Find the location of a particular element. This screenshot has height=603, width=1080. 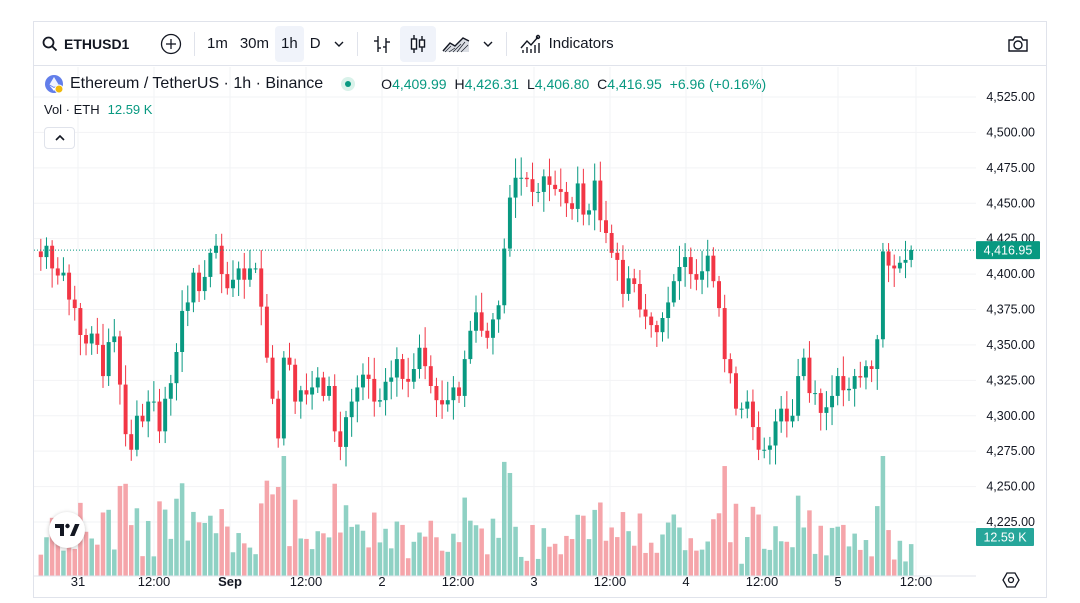

plus-circle-icon is located at coordinates (171, 43).